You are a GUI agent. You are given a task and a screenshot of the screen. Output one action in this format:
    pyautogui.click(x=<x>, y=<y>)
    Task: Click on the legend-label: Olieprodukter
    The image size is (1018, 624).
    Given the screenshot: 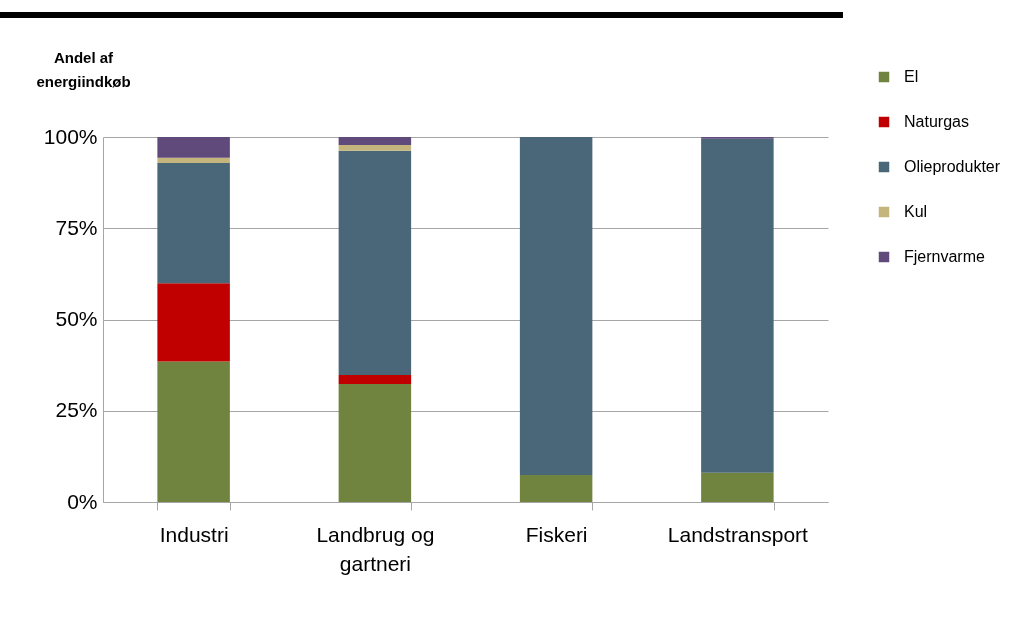 What is the action you would take?
    pyautogui.click(x=952, y=166)
    